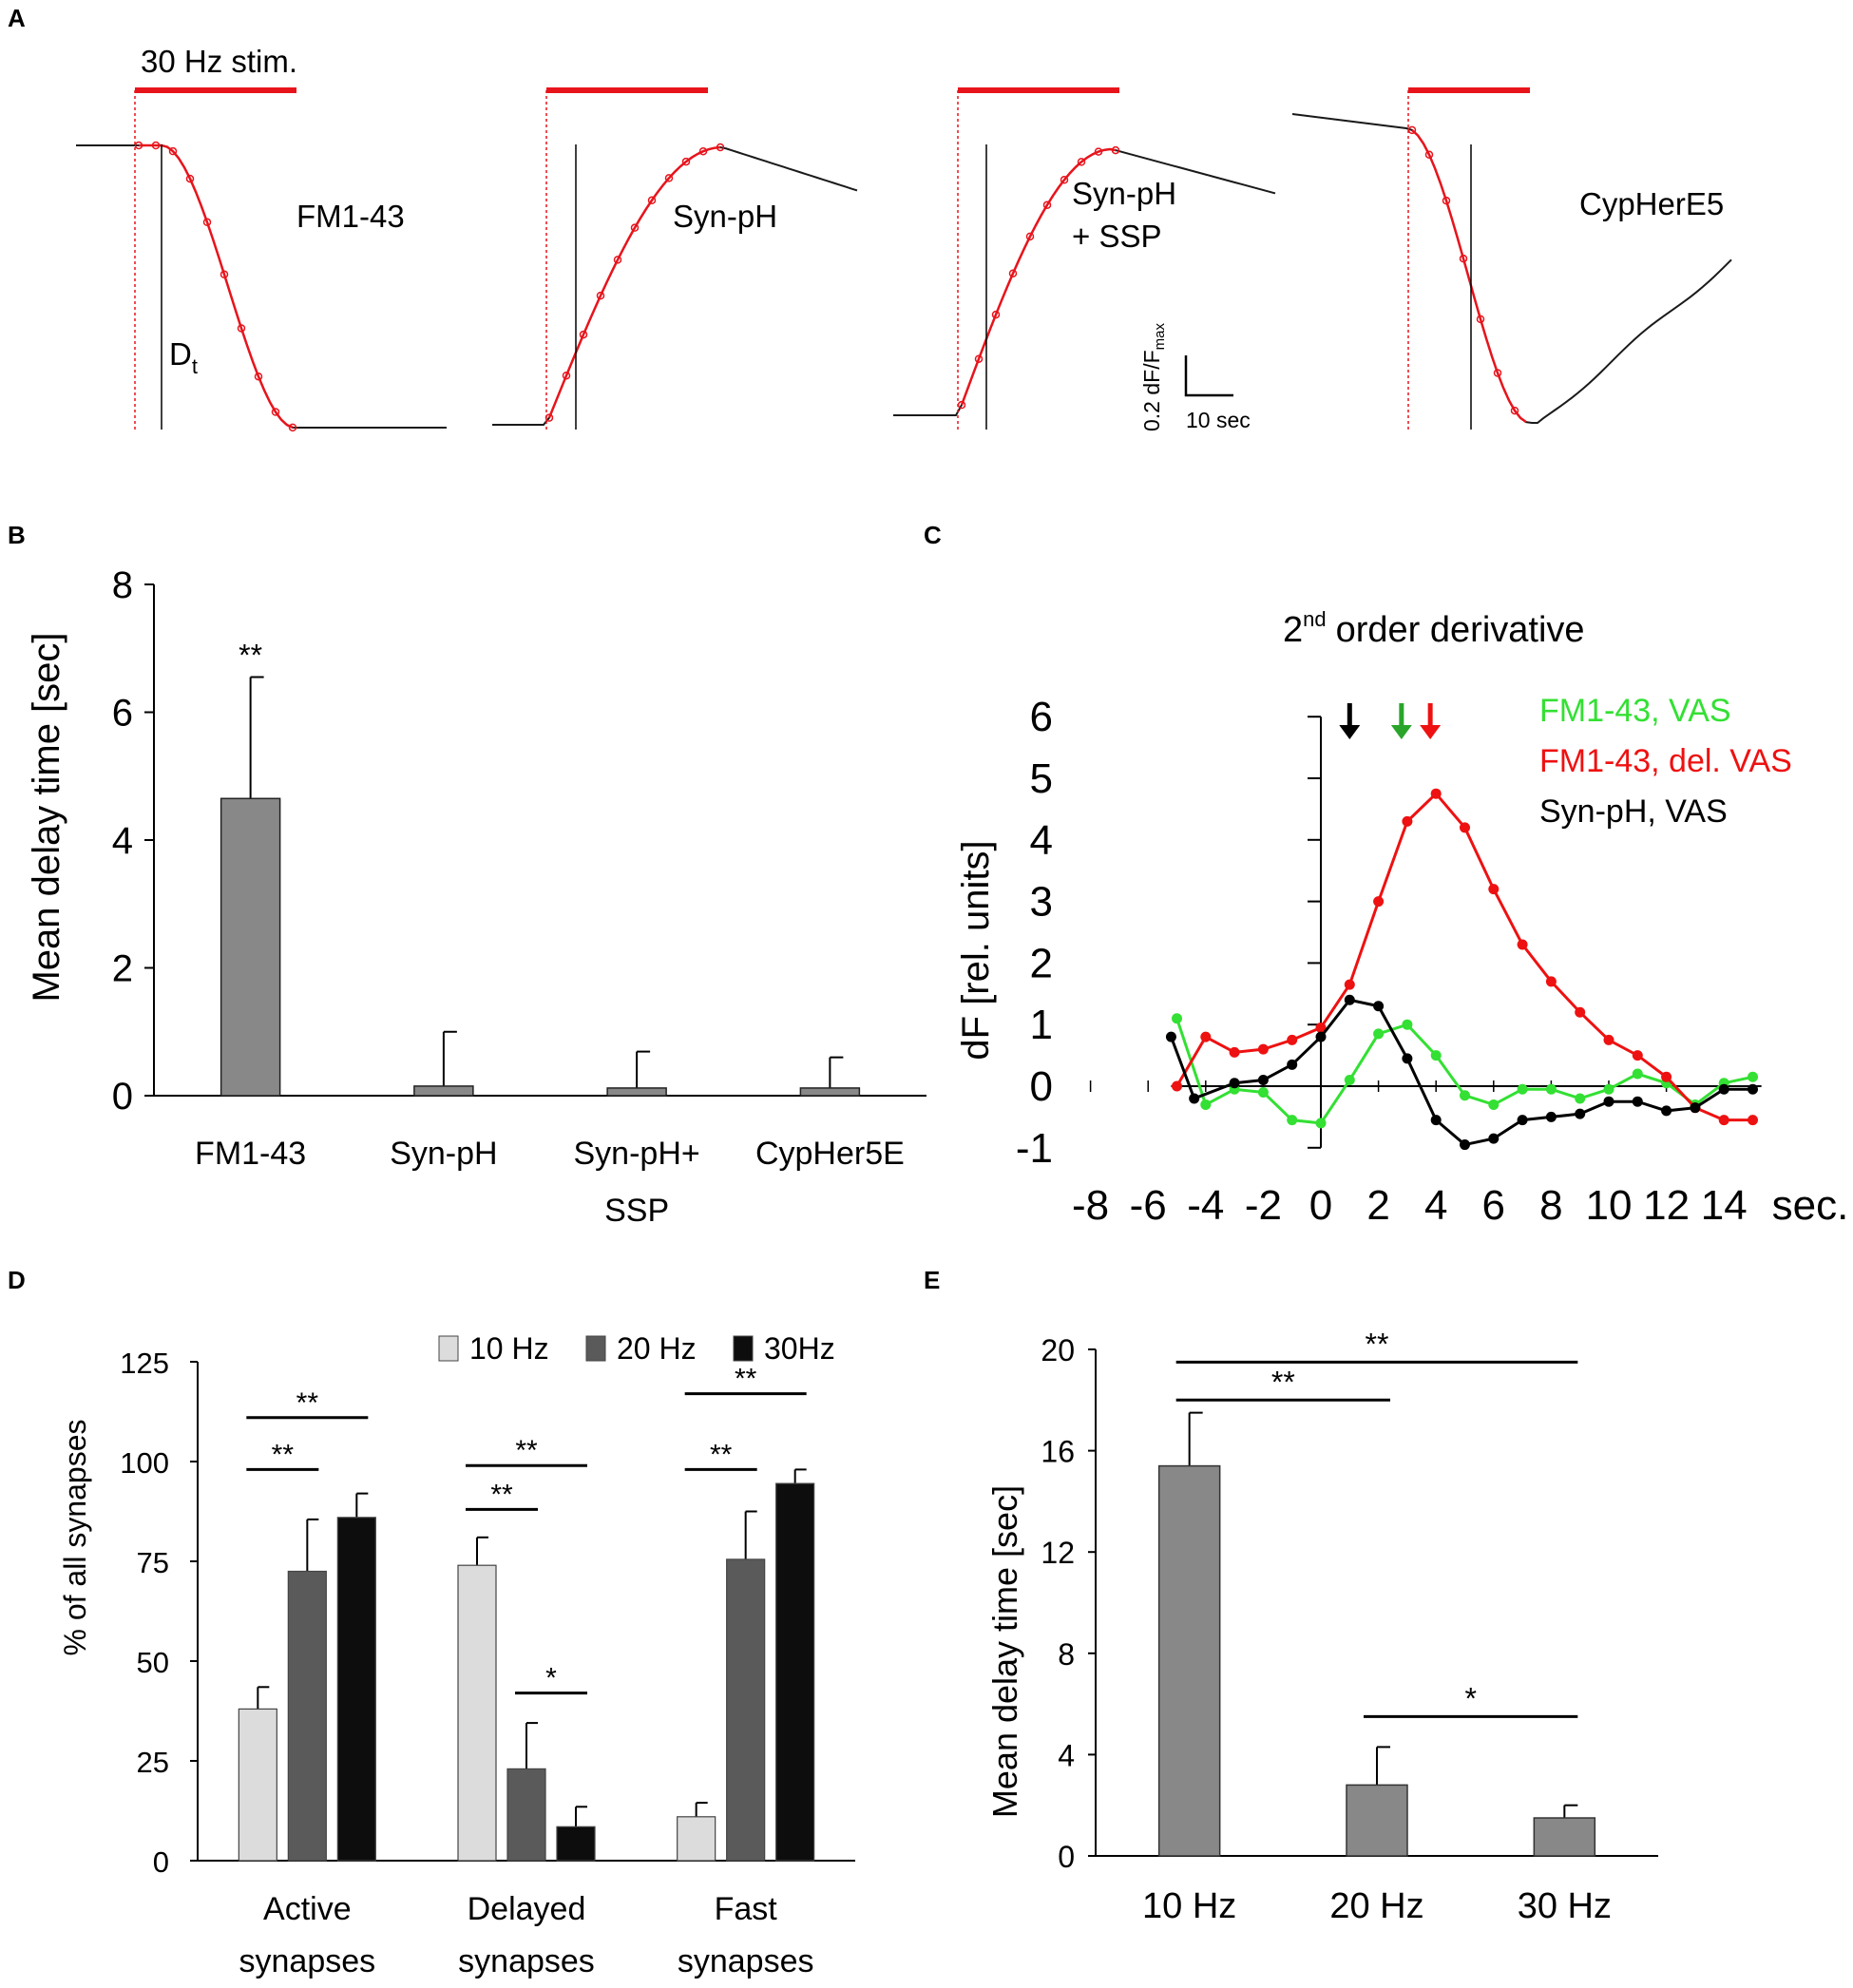  I want to click on e-significance-label: *, so click(1470, 1698).